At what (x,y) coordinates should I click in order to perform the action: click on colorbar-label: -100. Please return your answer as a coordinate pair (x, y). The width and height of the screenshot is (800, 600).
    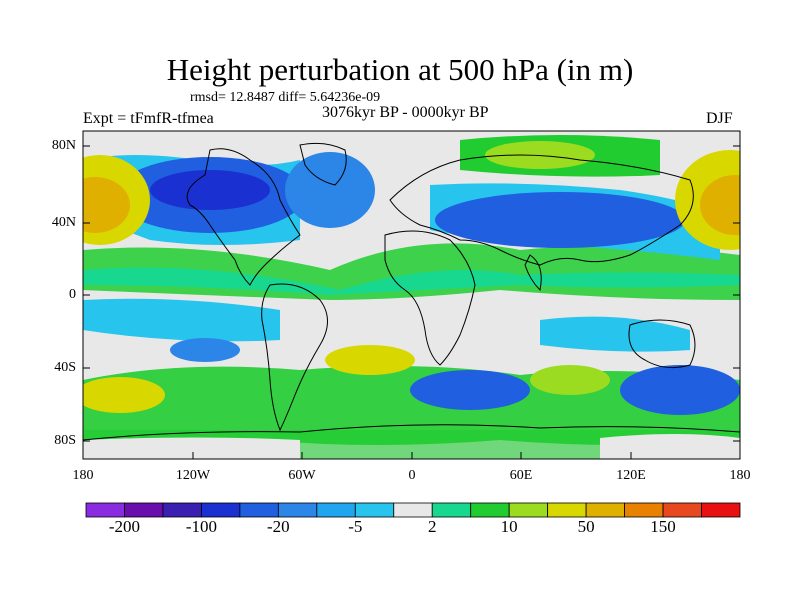
    Looking at the image, I should click on (201, 526).